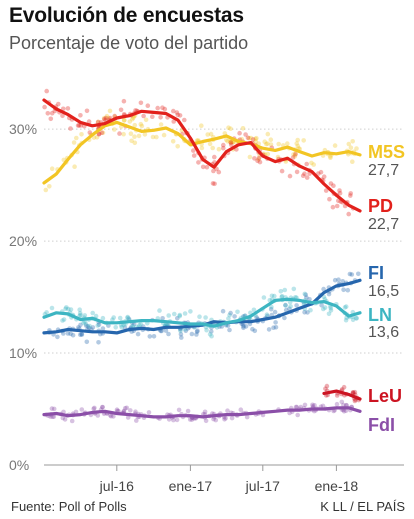  What do you see at coordinates (380, 315) in the screenshot?
I see `series-label-ln: LN` at bounding box center [380, 315].